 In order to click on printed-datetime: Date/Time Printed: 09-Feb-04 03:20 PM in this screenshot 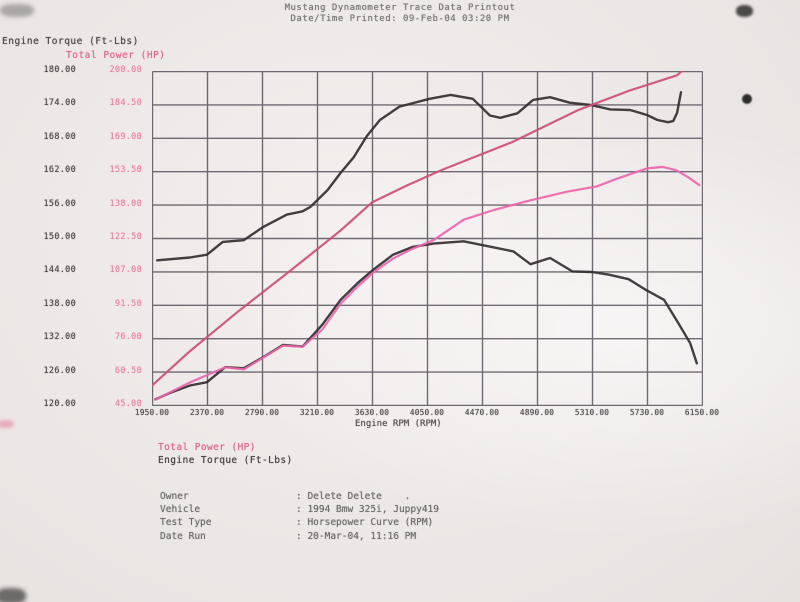, I will do `click(400, 19)`.